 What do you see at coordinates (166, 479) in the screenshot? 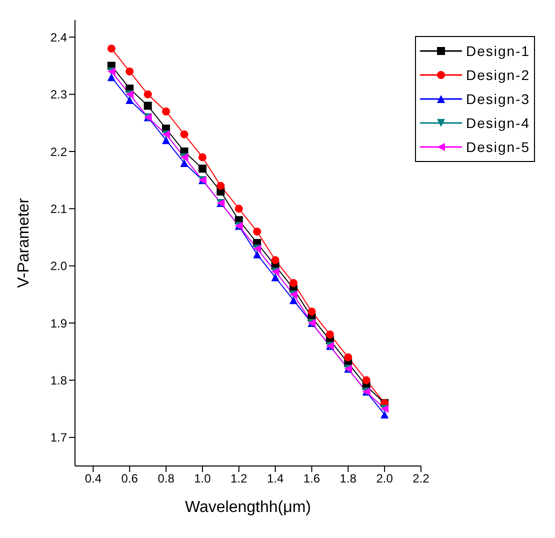
I see `x-tick-label: 0.8` at bounding box center [166, 479].